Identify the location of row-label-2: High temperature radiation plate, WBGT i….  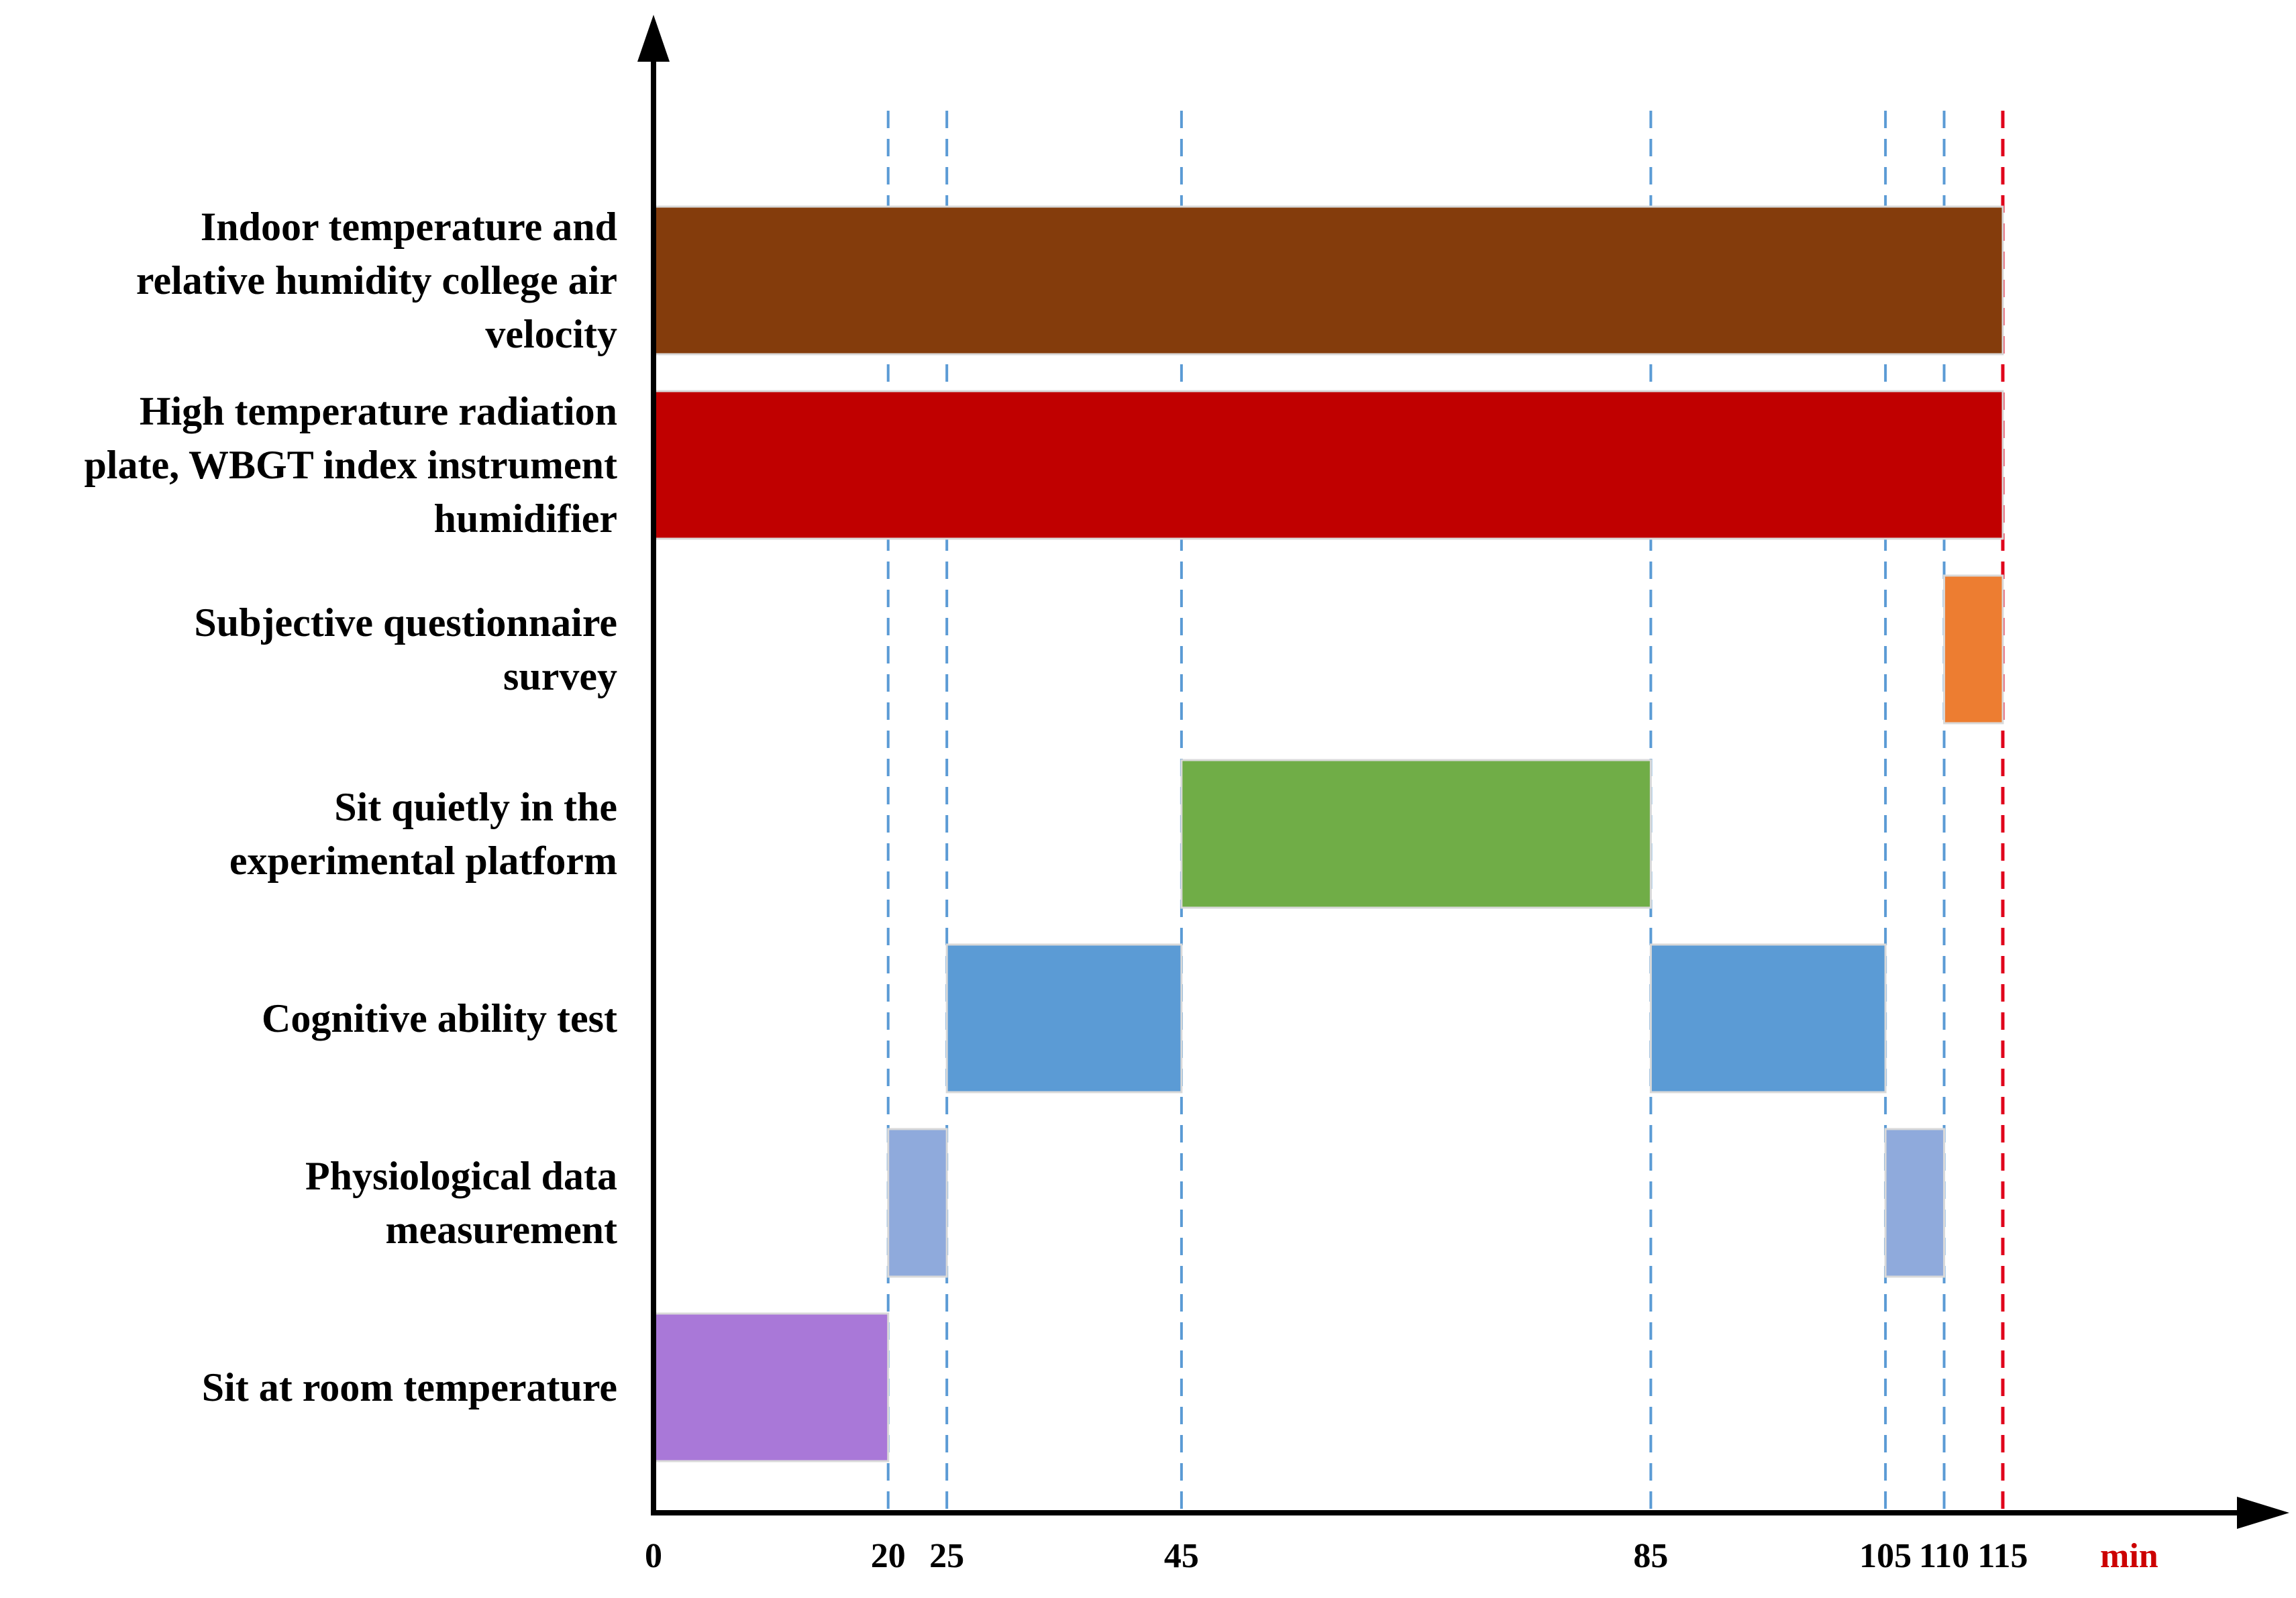
(350, 465).